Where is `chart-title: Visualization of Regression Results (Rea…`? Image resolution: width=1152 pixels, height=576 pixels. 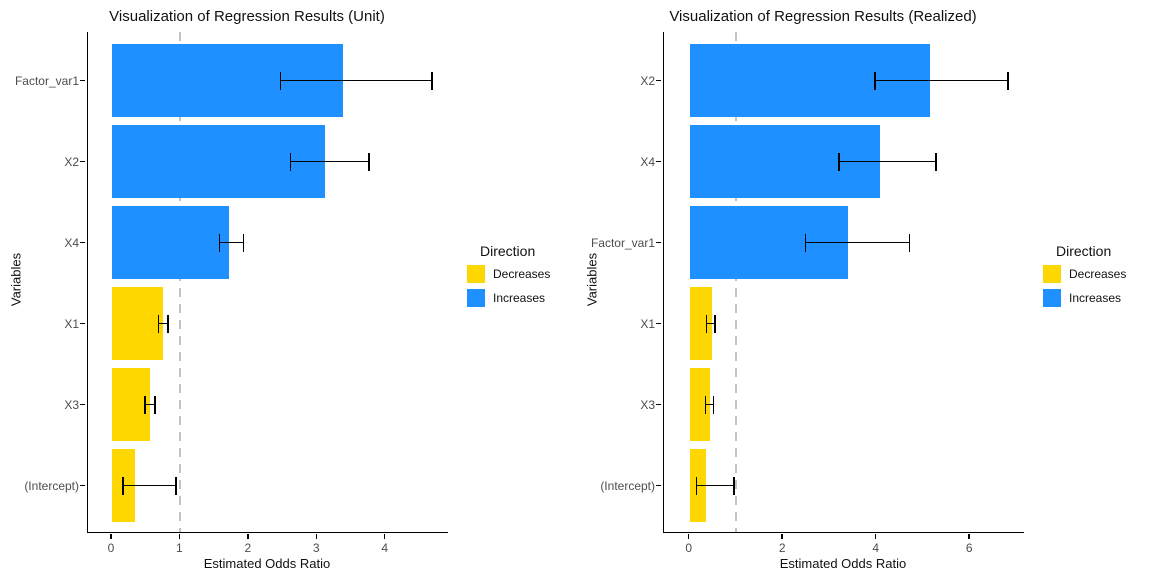 chart-title: Visualization of Regression Results (Rea… is located at coordinates (823, 16).